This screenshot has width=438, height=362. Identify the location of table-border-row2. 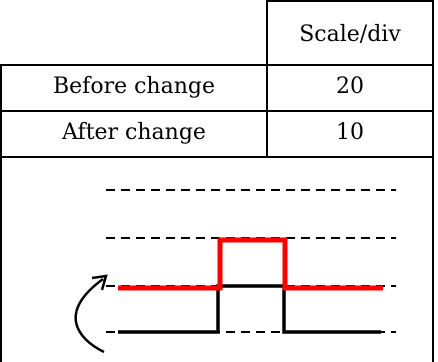
(217, 111).